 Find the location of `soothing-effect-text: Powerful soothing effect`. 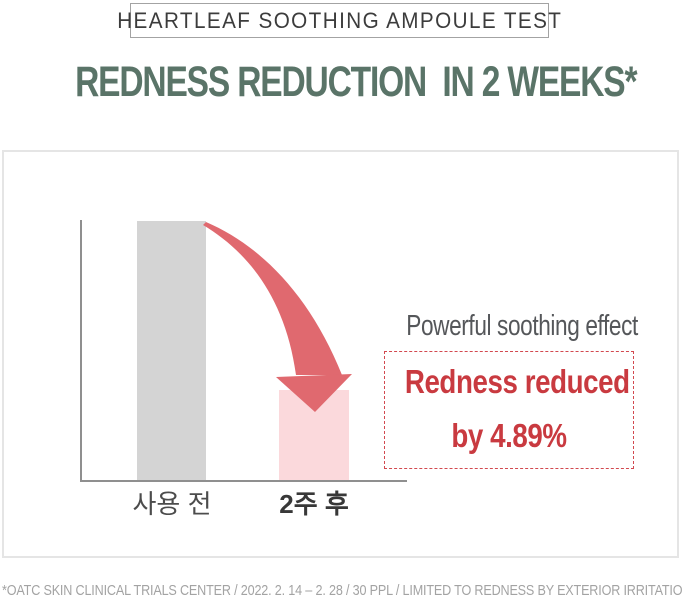

soothing-effect-text: Powerful soothing effect is located at coordinates (522, 326).